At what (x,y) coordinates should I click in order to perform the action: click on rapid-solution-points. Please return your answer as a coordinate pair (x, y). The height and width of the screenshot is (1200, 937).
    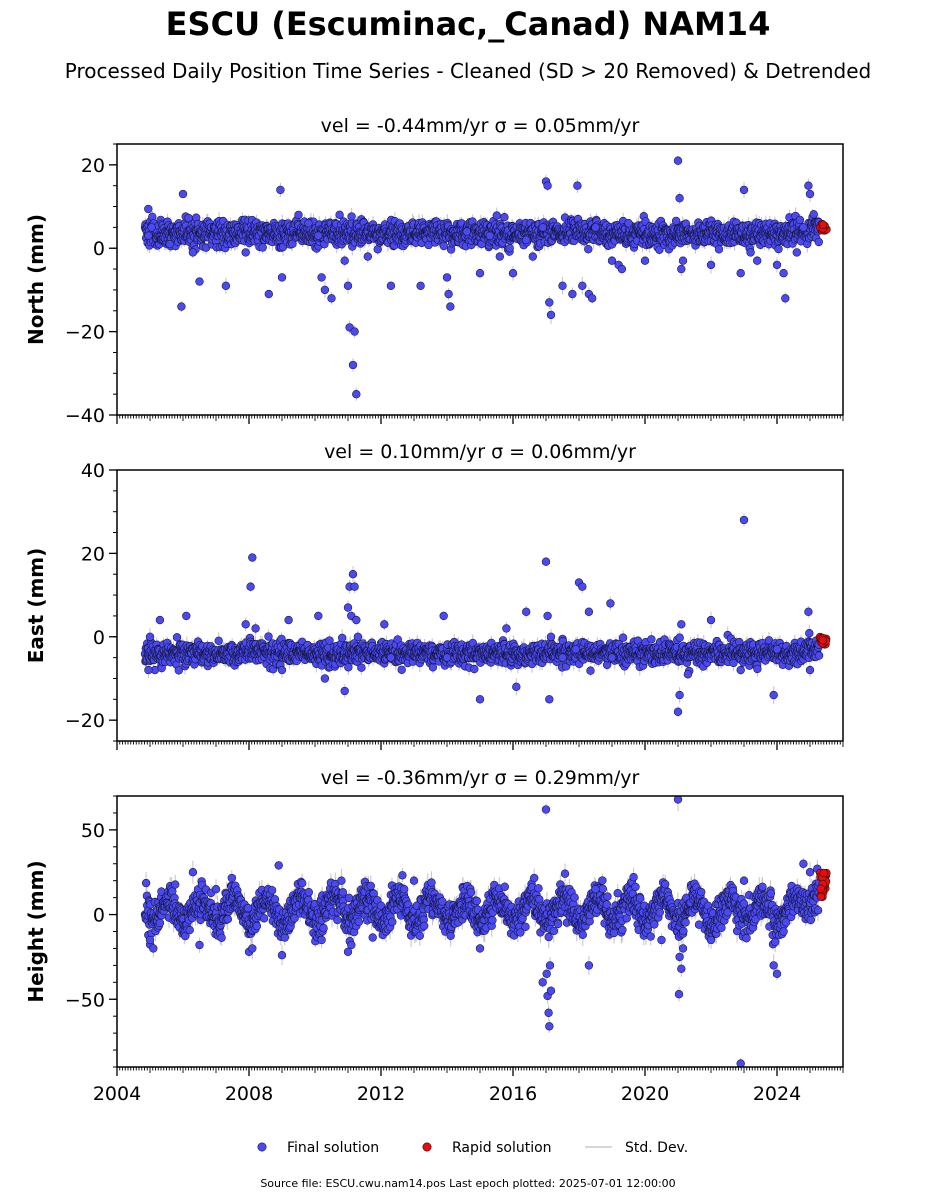
    Looking at the image, I should click on (823, 227).